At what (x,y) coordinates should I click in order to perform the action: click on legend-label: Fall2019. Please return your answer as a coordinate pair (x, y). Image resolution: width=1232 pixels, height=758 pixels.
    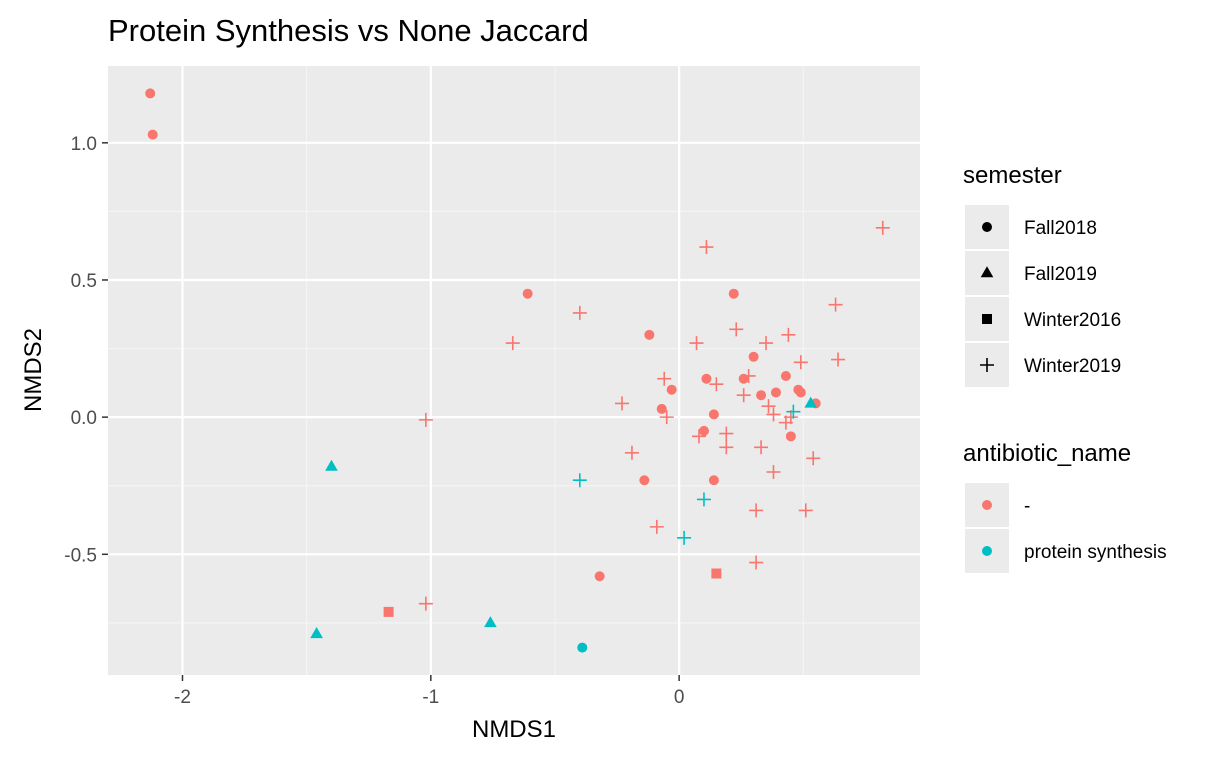
    Looking at the image, I should click on (1060, 274).